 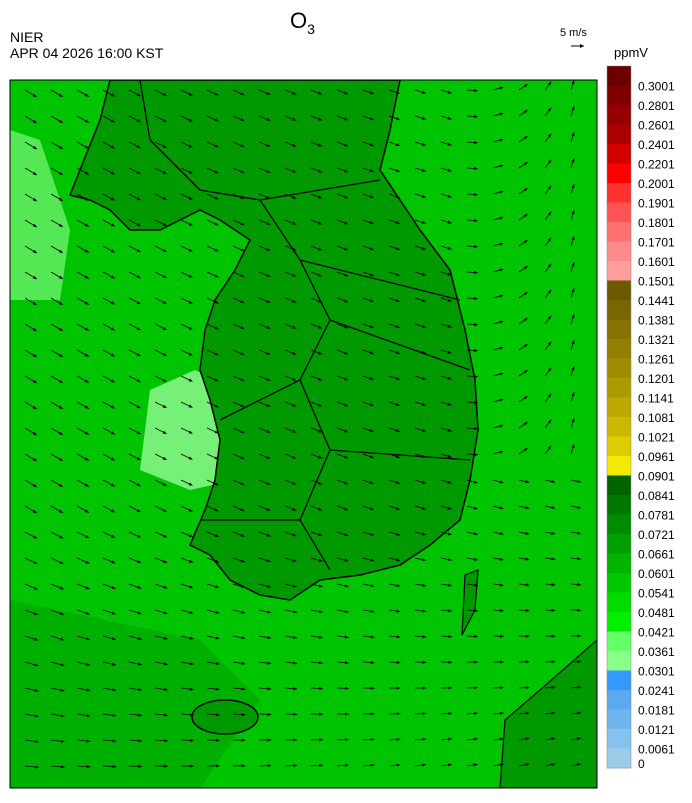 What do you see at coordinates (656, 438) in the screenshot?
I see `colorbar-label: 0.1021` at bounding box center [656, 438].